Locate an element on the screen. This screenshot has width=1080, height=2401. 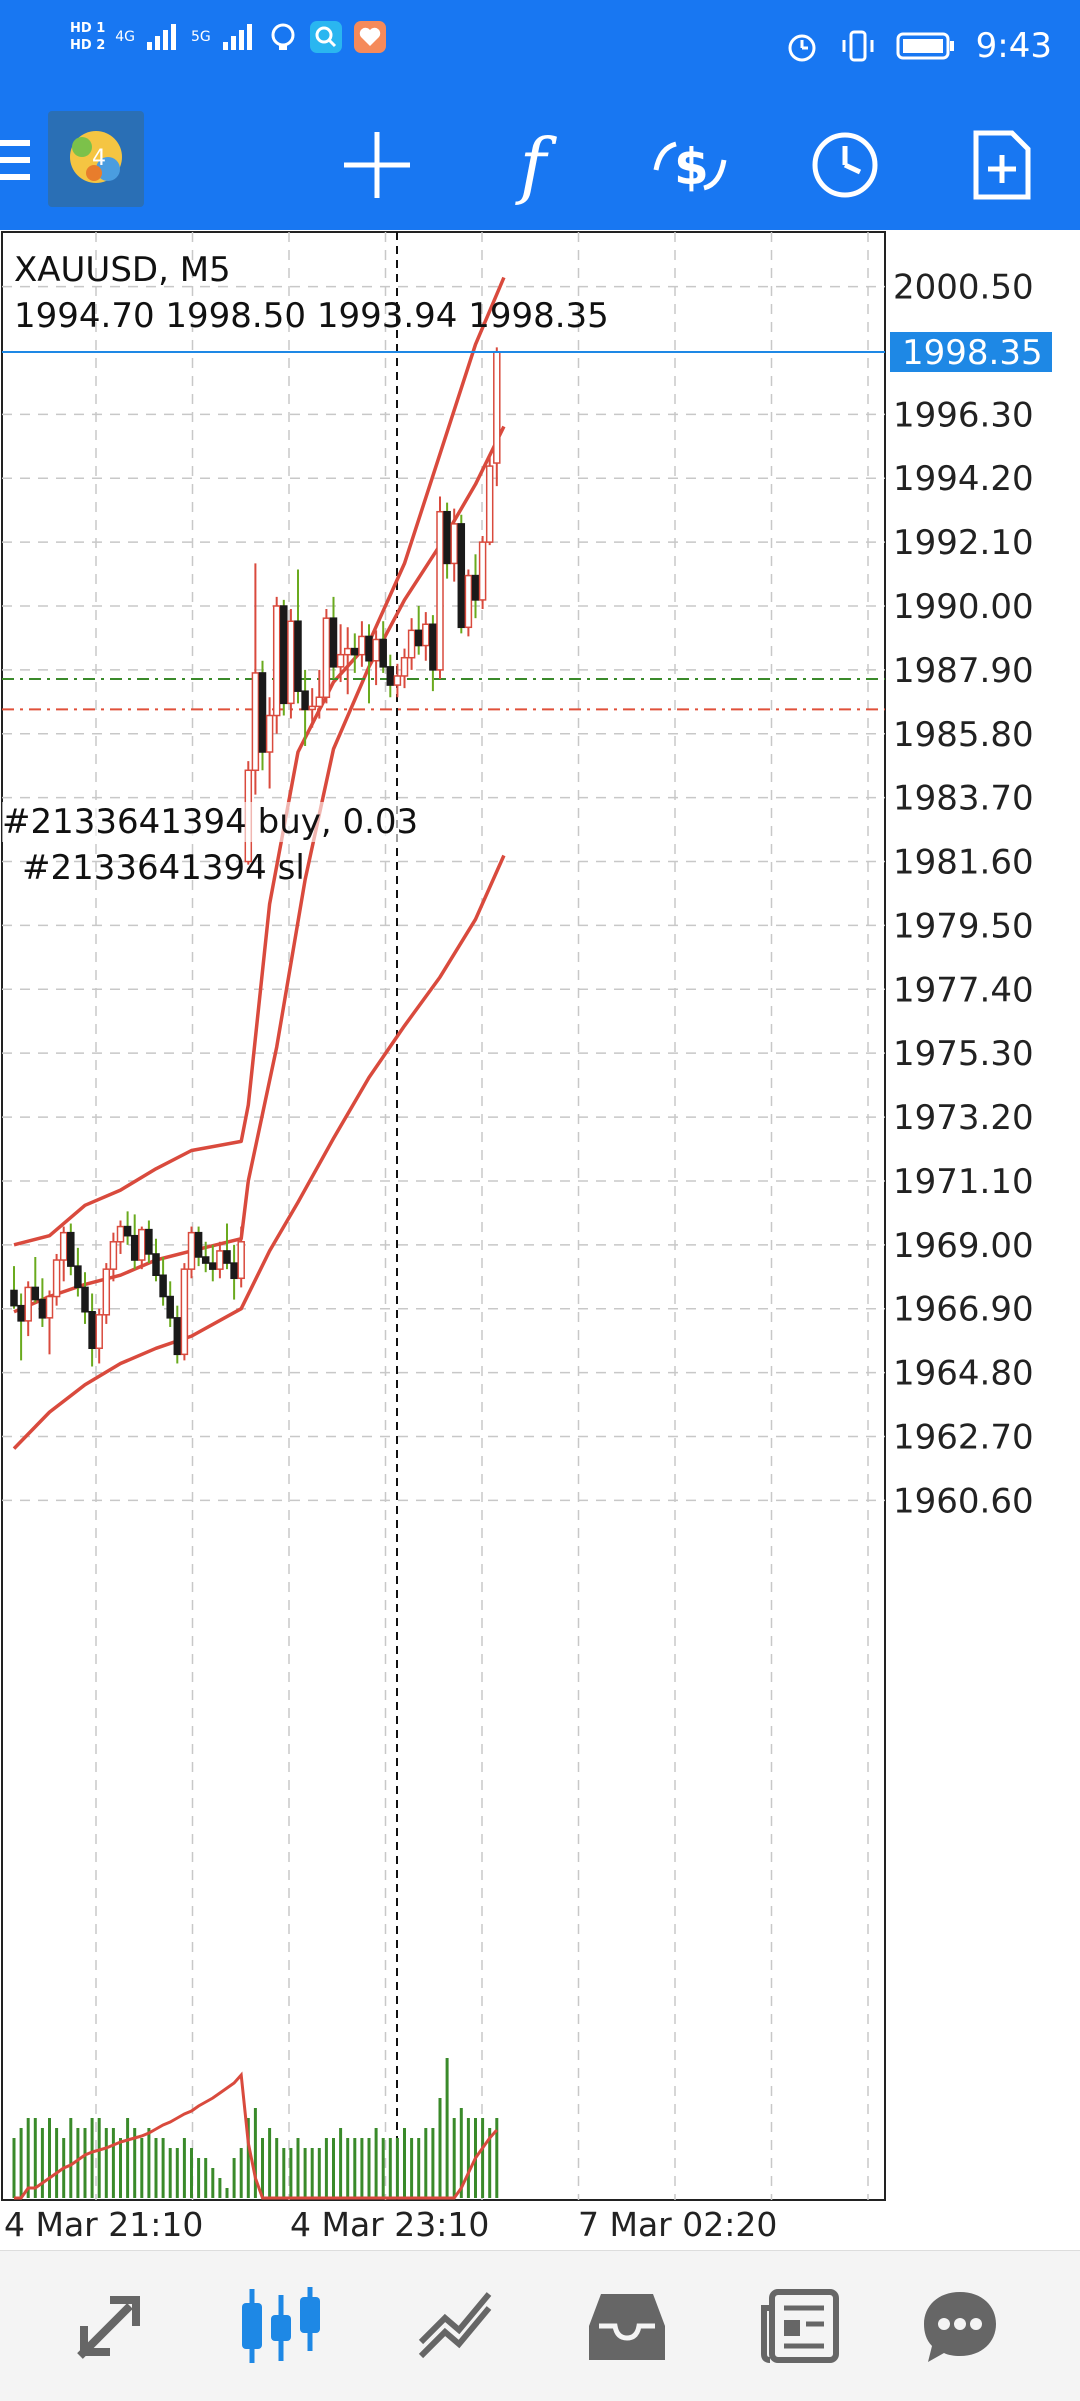
price-tick-label: 1964.80 is located at coordinates (963, 1374).